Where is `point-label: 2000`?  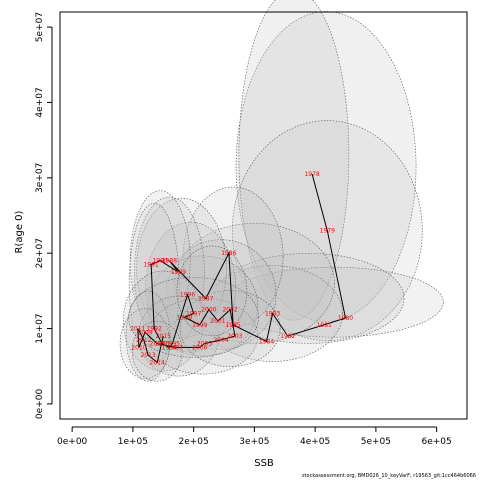 point-label: 2000 is located at coordinates (208, 310).